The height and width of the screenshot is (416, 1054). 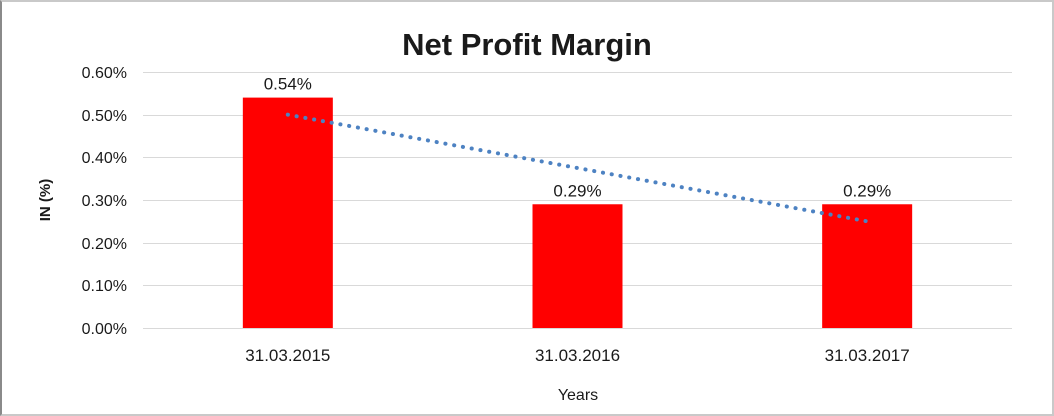 I want to click on x-tick-labels: 31.03.2015 31.03.2016 31.03.2017, so click(x=577, y=355).